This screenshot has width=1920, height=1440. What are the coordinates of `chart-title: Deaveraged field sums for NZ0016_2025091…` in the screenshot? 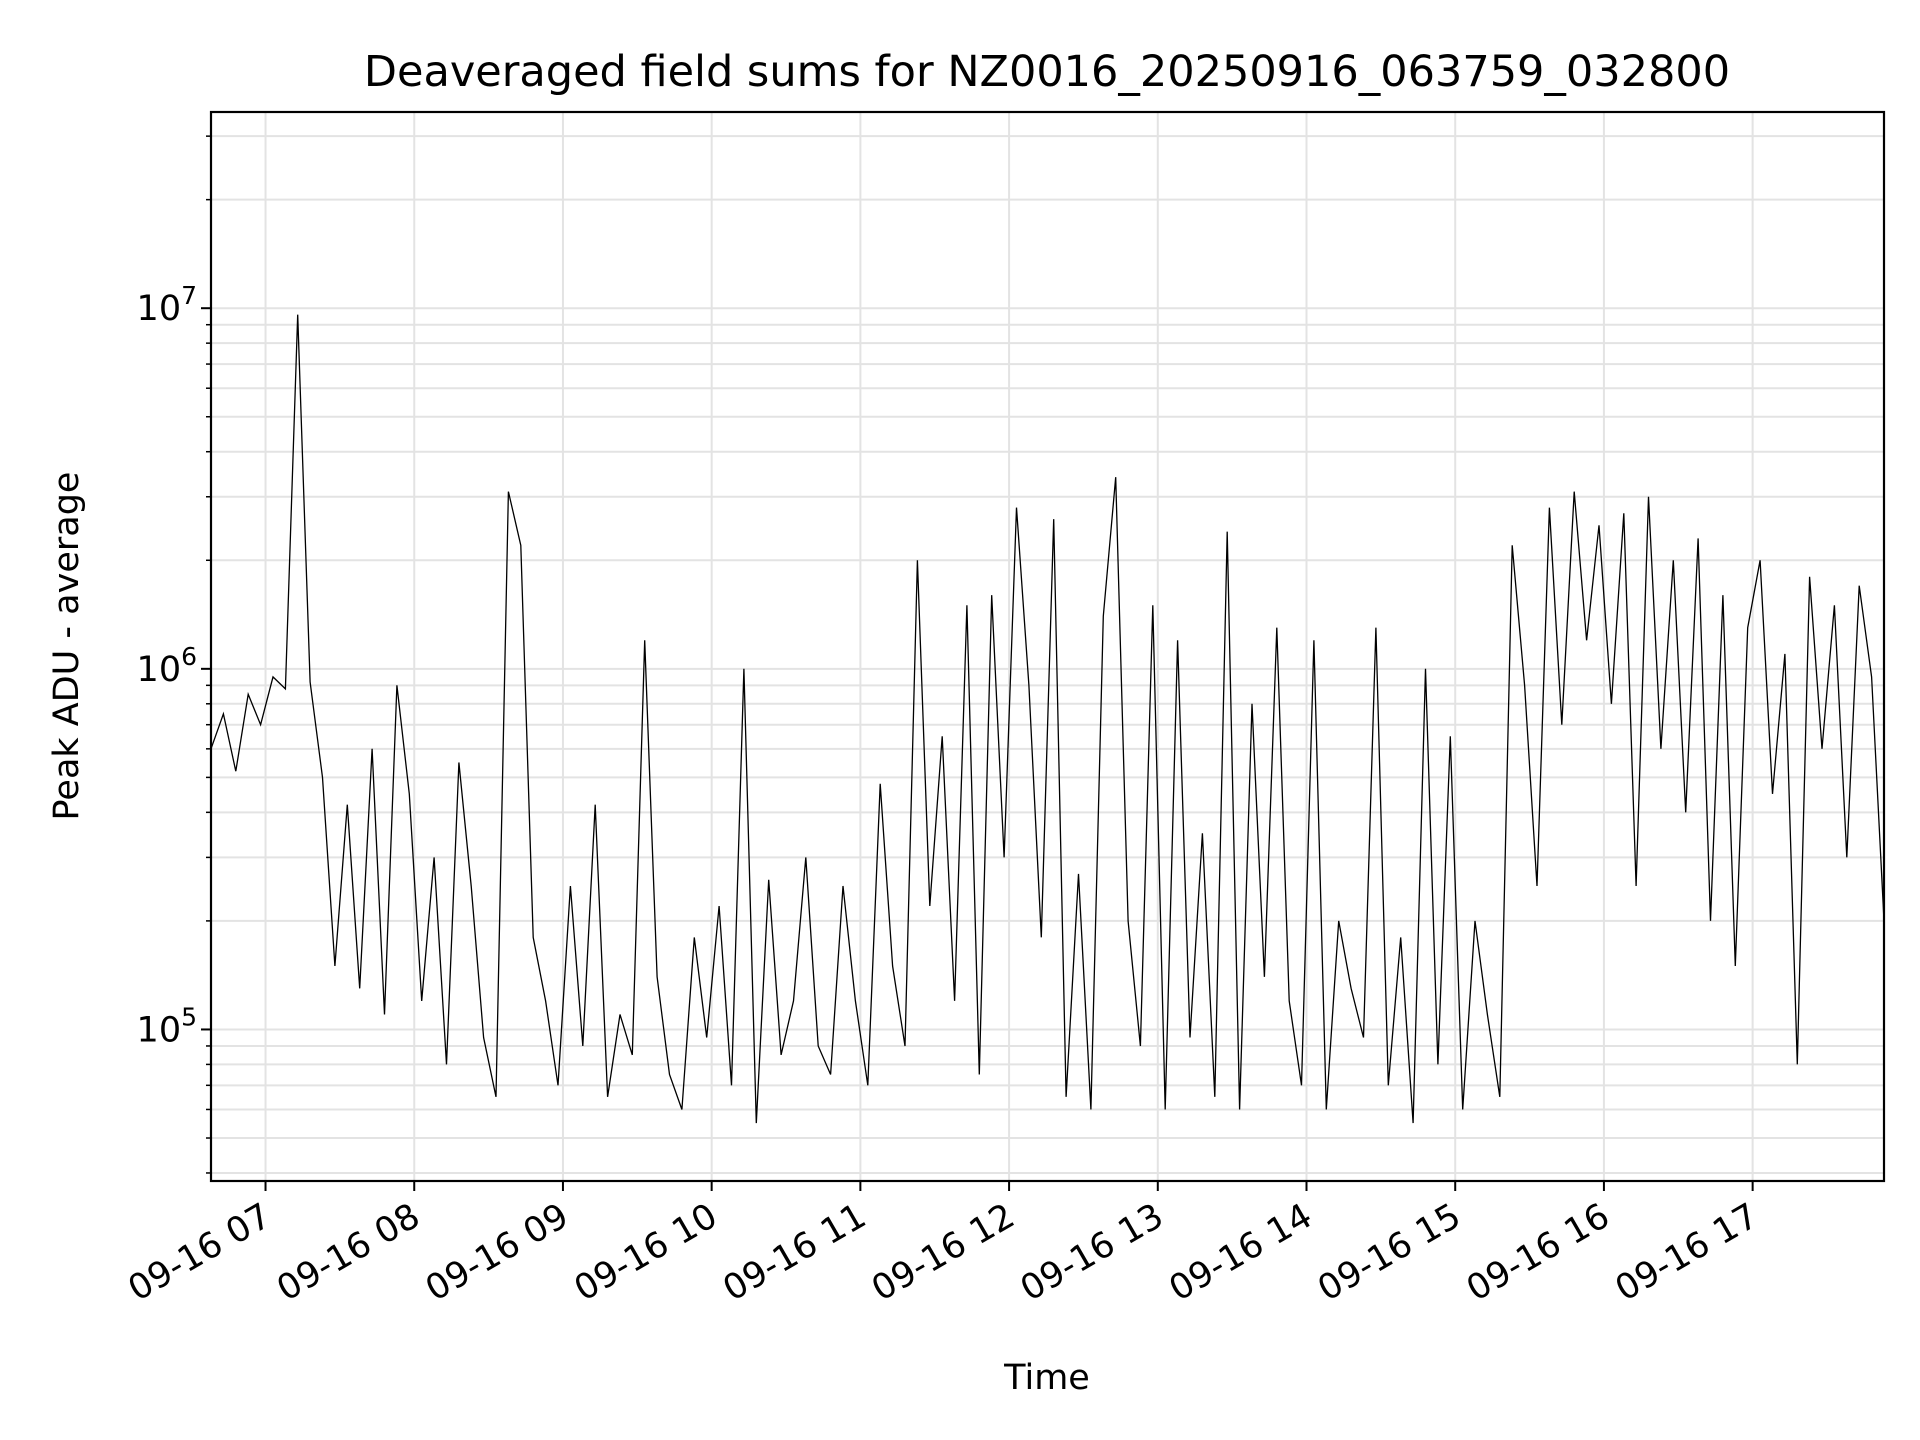 It's located at (1047, 72).